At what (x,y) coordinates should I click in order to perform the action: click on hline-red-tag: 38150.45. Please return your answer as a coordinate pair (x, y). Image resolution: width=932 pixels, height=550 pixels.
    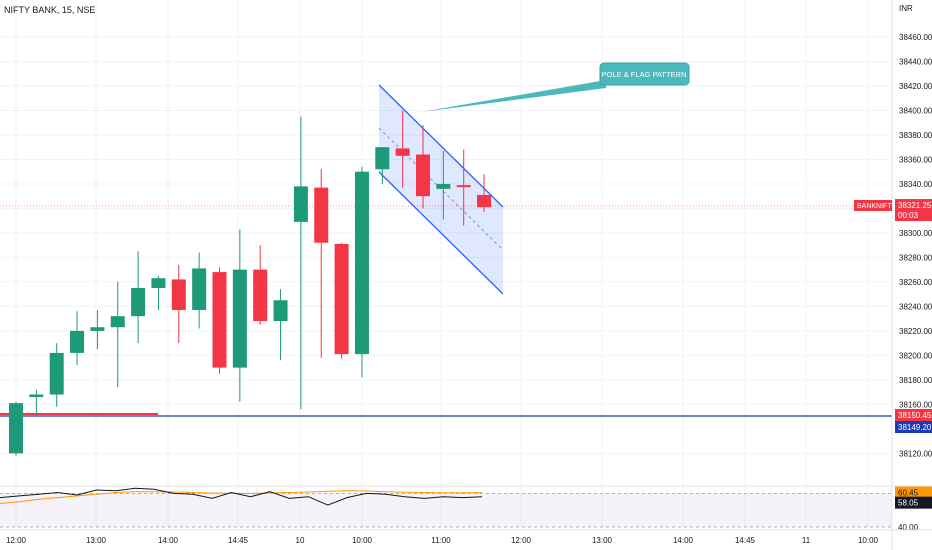
    Looking at the image, I should click on (915, 415).